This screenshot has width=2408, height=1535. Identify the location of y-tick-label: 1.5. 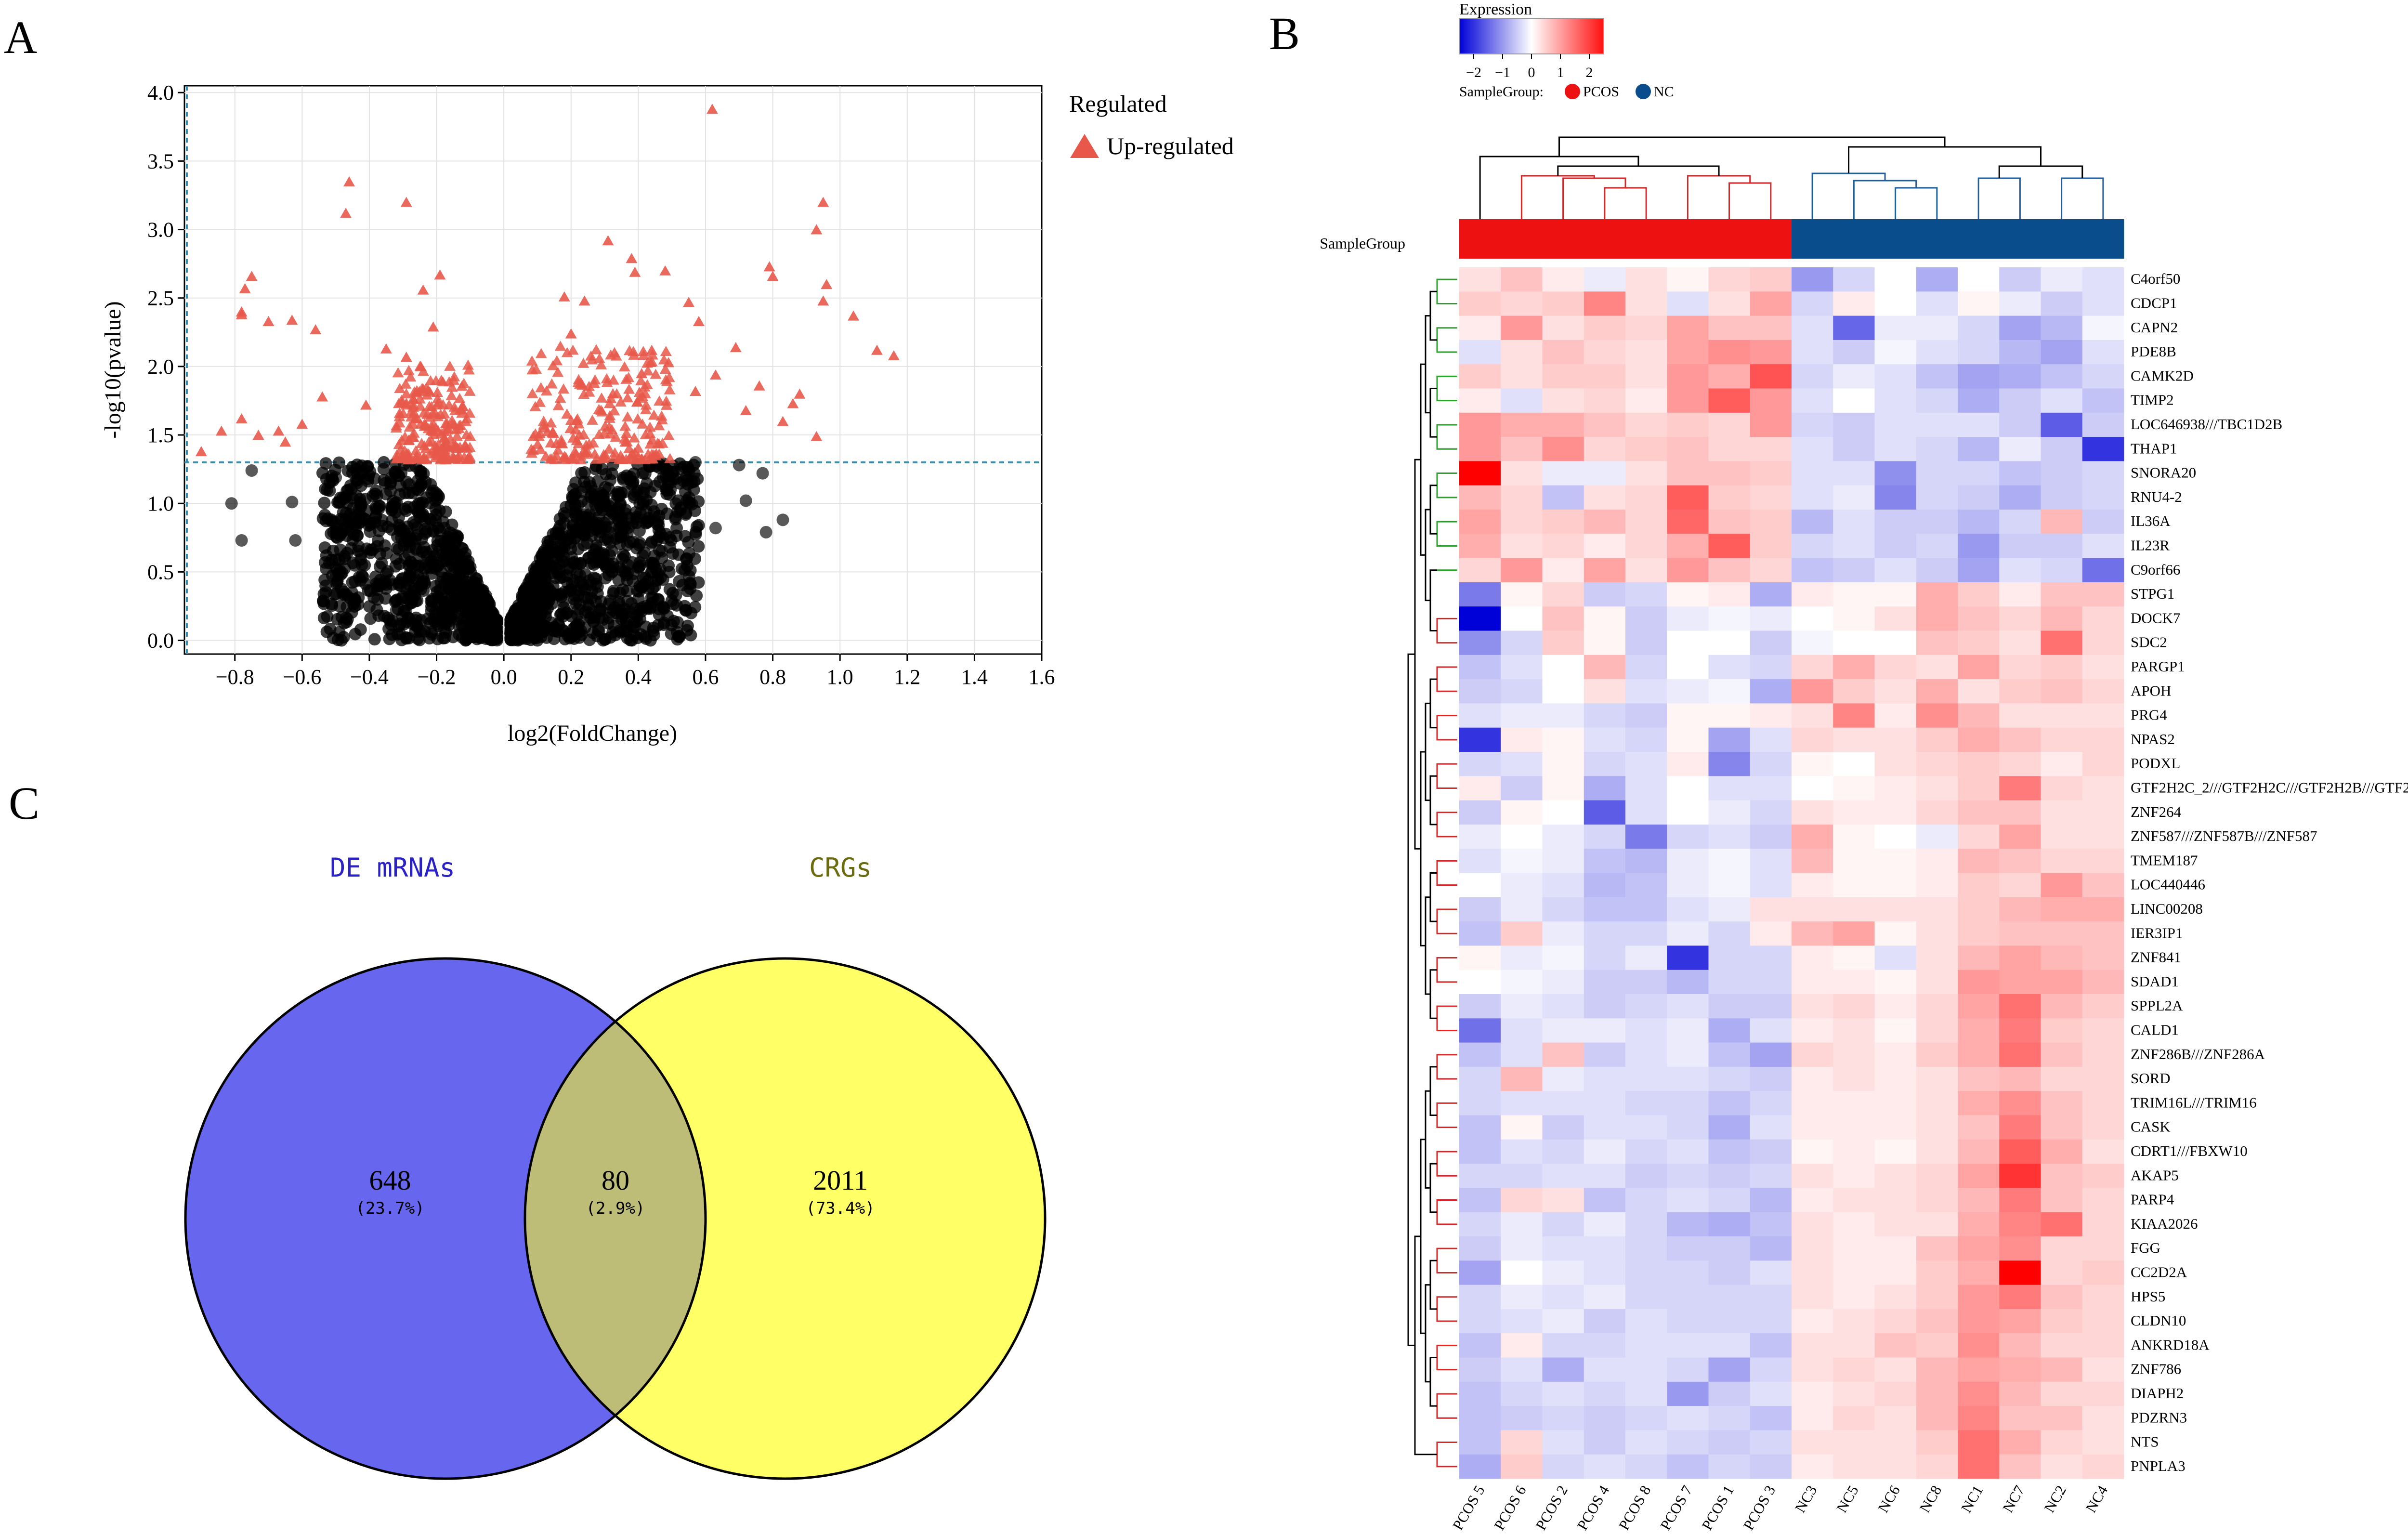
(160, 435).